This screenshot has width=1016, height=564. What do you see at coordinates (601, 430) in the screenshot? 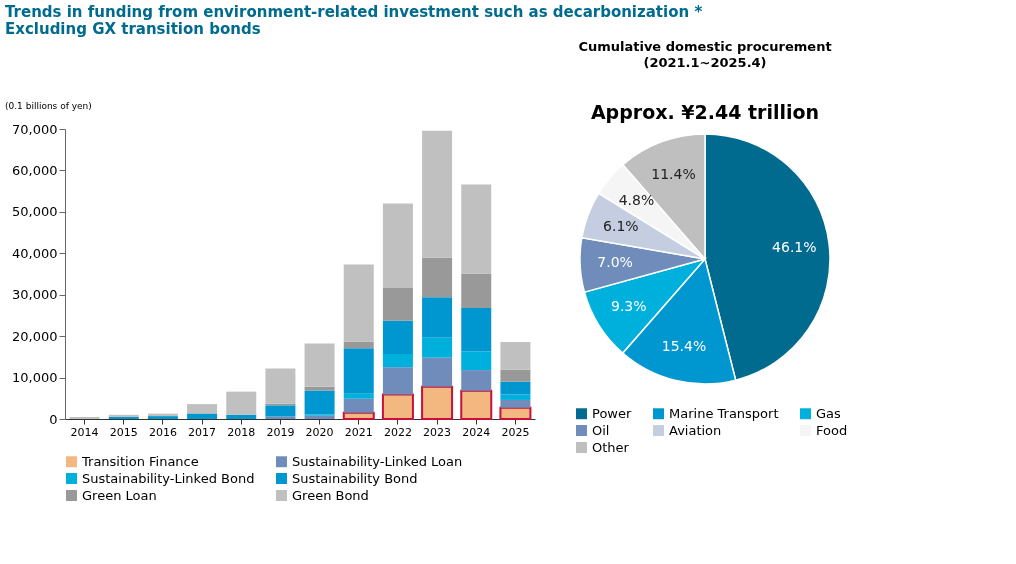
I see `legend-label: Oil` at bounding box center [601, 430].